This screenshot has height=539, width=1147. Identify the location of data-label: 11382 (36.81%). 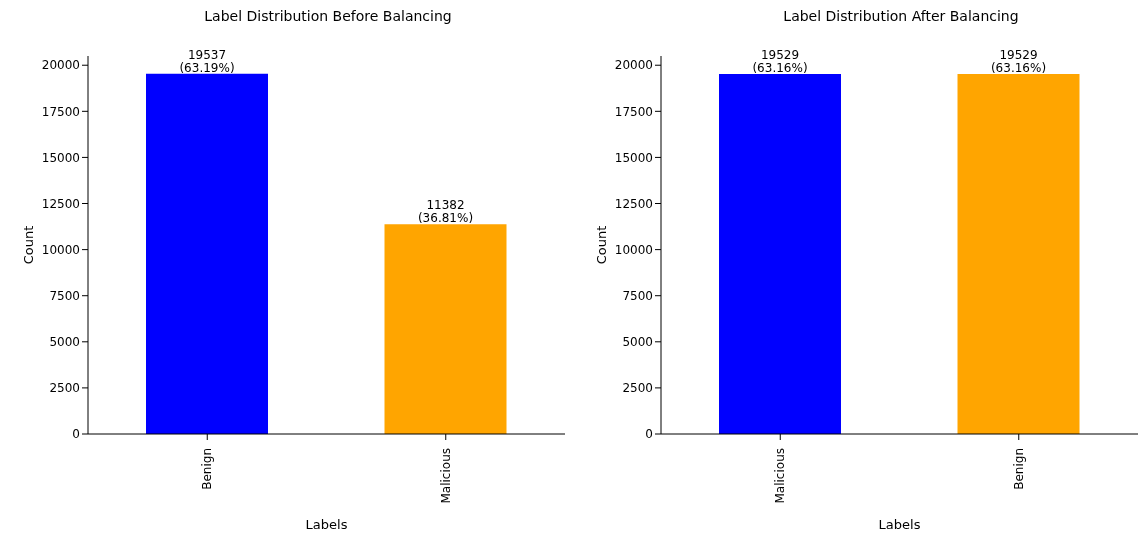
(445, 212).